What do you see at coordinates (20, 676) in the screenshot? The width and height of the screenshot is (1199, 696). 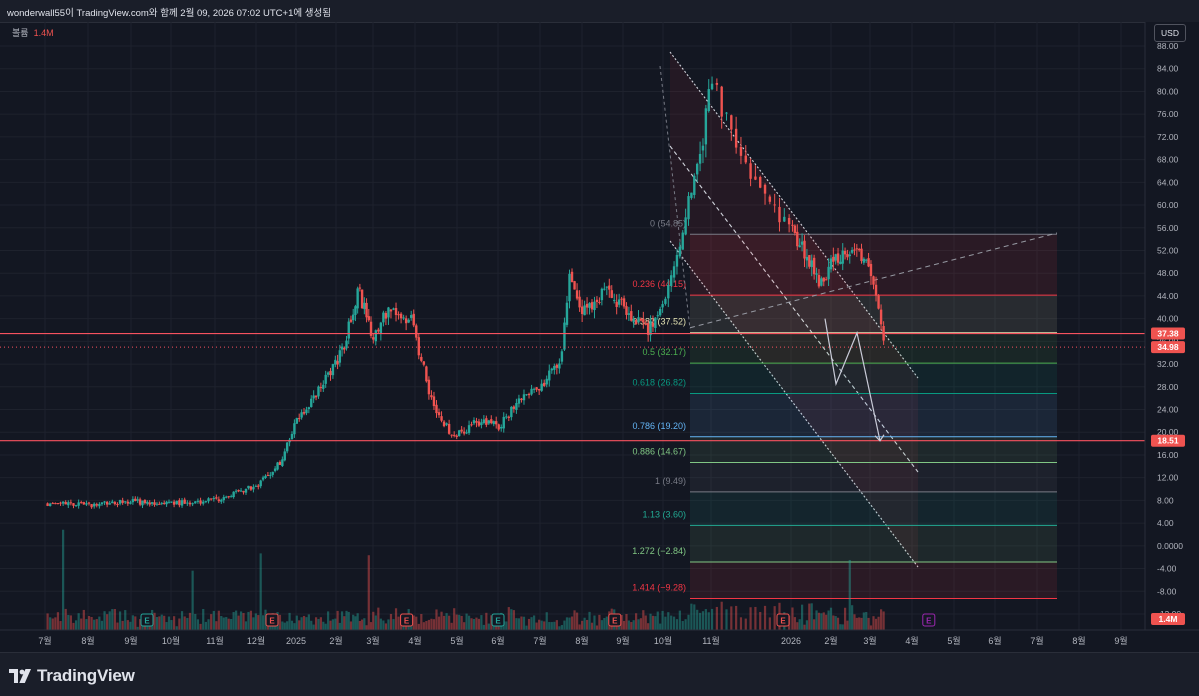 I see `tradingview-icon` at bounding box center [20, 676].